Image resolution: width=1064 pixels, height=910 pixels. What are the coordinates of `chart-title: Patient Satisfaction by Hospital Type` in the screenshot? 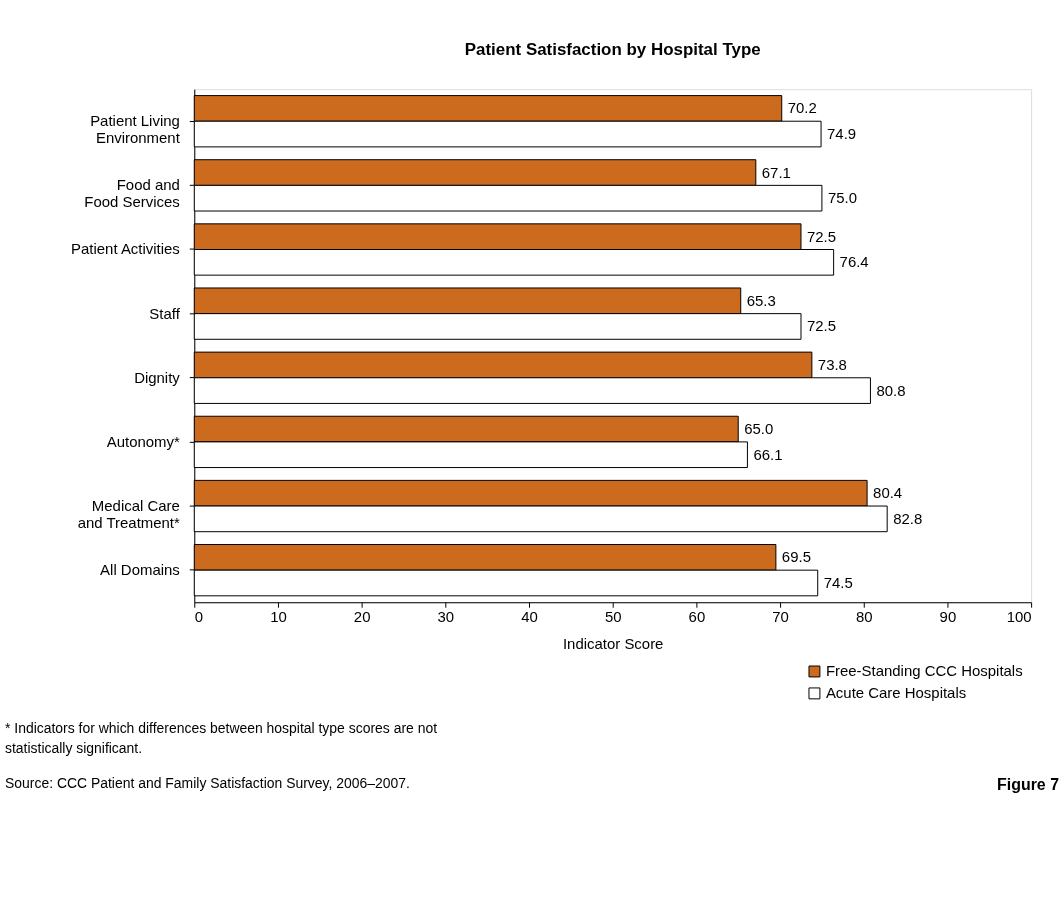 It's located at (612, 50).